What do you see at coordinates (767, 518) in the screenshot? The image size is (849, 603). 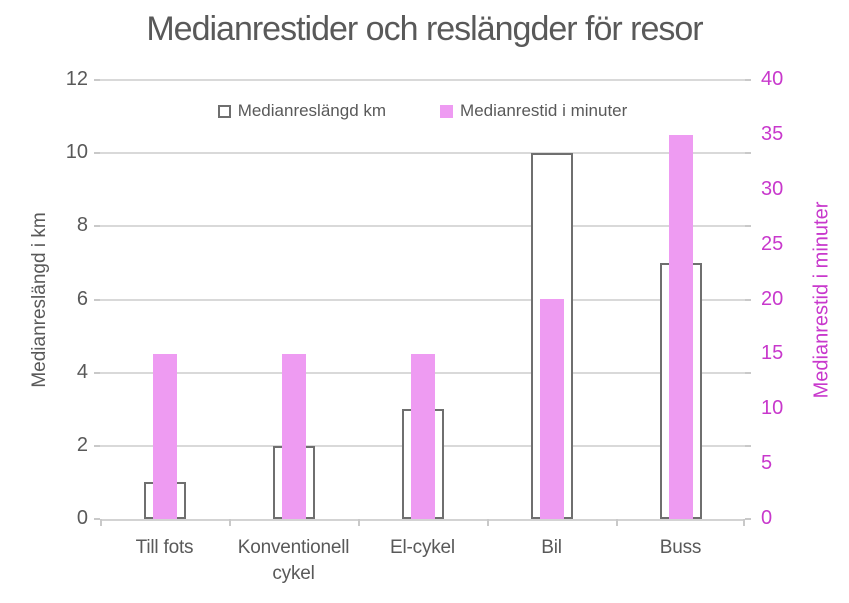 I see `right-axis-tick-label: 0` at bounding box center [767, 518].